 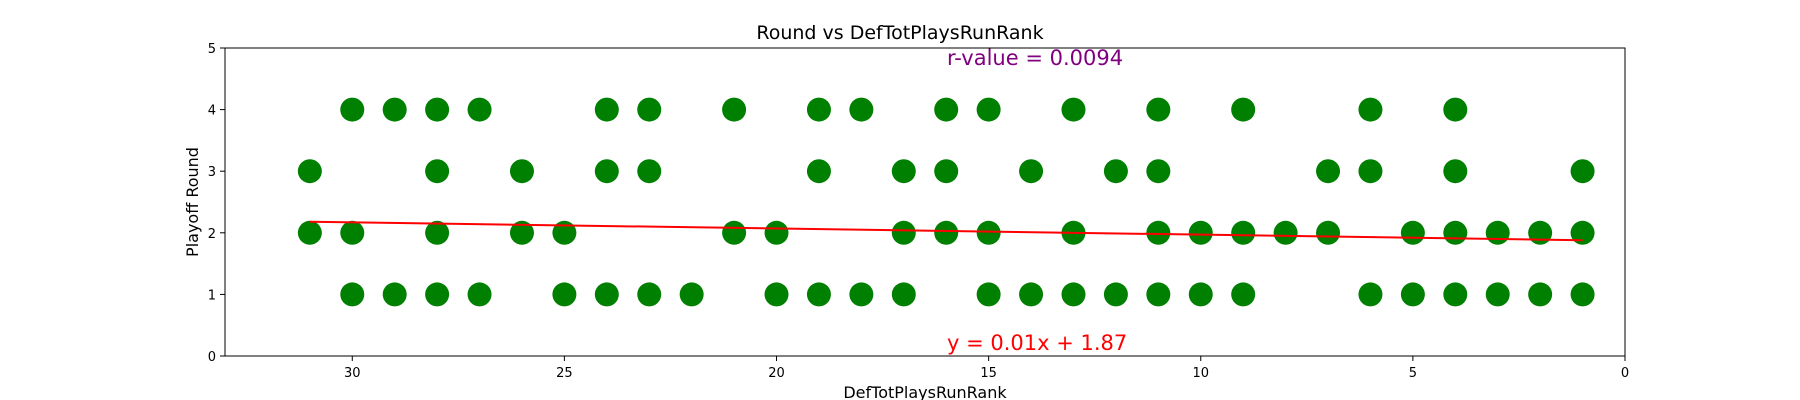 What do you see at coordinates (212, 357) in the screenshot?
I see `y-tick-label: 0` at bounding box center [212, 357].